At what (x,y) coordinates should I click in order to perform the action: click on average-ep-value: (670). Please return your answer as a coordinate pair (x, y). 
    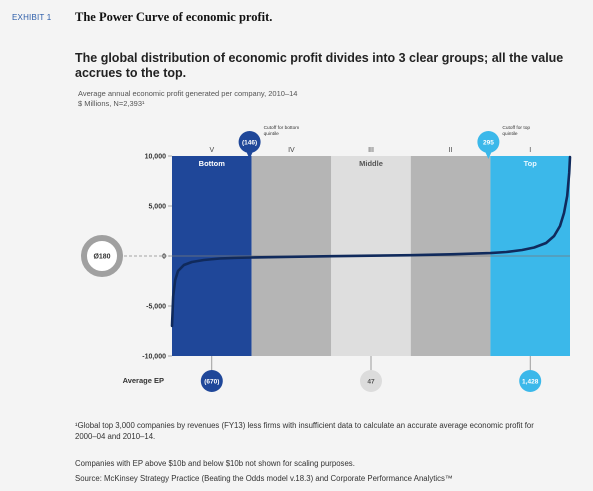
    Looking at the image, I should click on (211, 382).